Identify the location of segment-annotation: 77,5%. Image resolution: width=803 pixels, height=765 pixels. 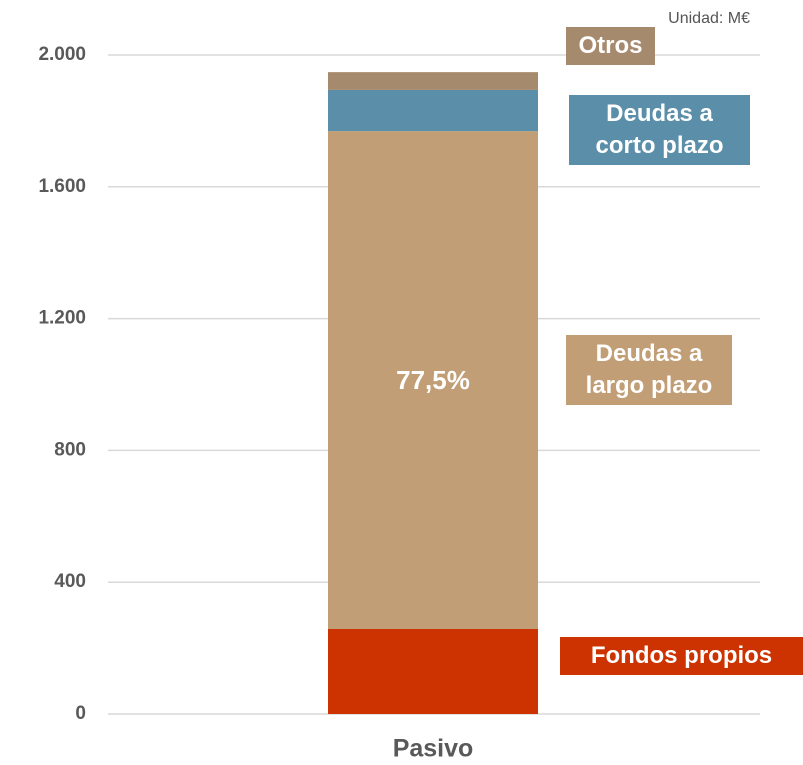
(433, 380).